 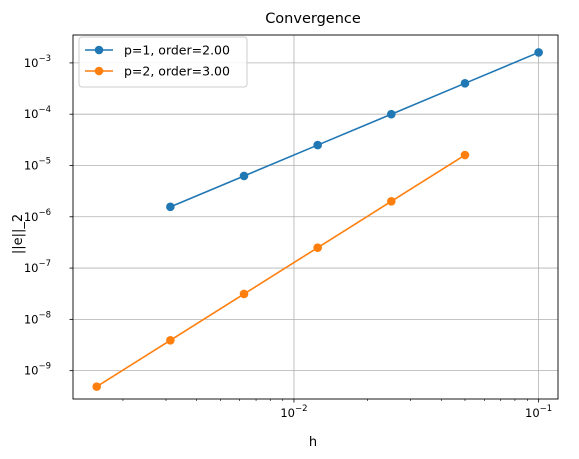 I want to click on legend-label: p=2, order=3.00, so click(x=177, y=71).